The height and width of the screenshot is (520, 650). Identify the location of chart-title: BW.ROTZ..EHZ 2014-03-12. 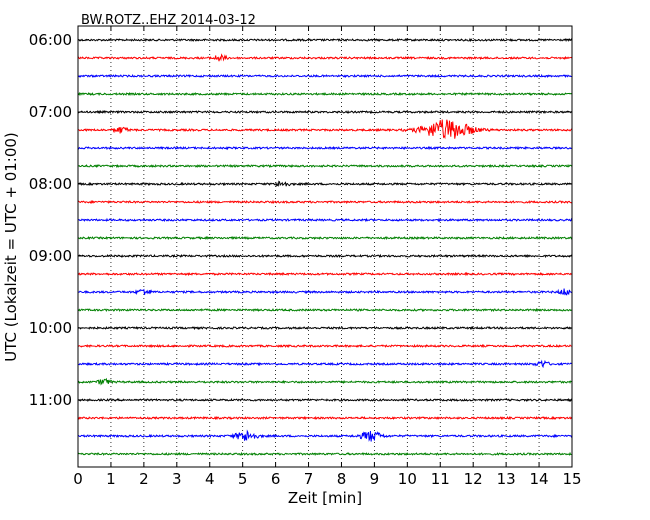
(168, 20).